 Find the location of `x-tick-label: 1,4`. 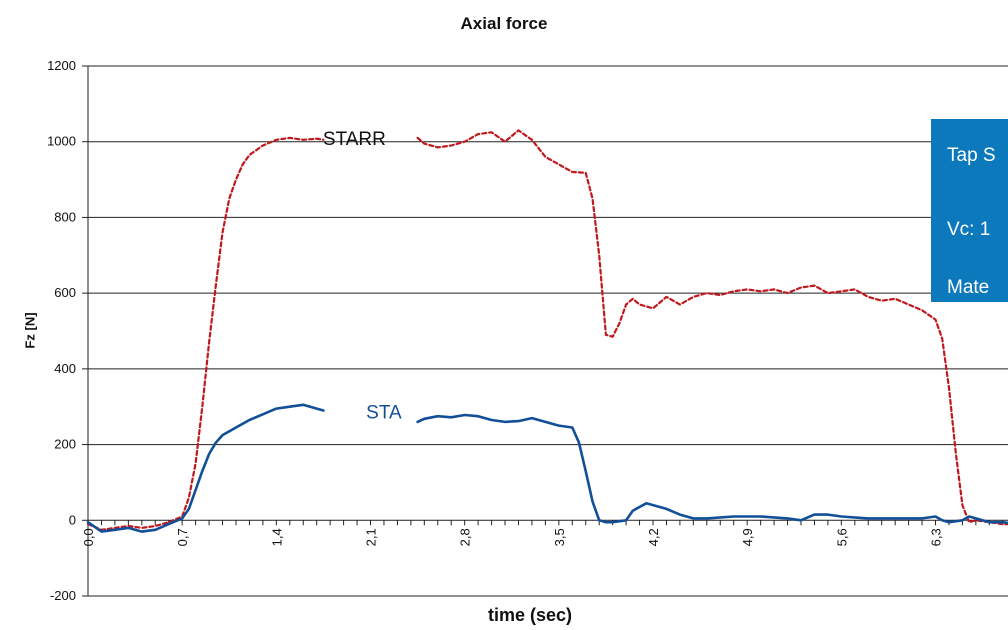

x-tick-label: 1,4 is located at coordinates (276, 537).